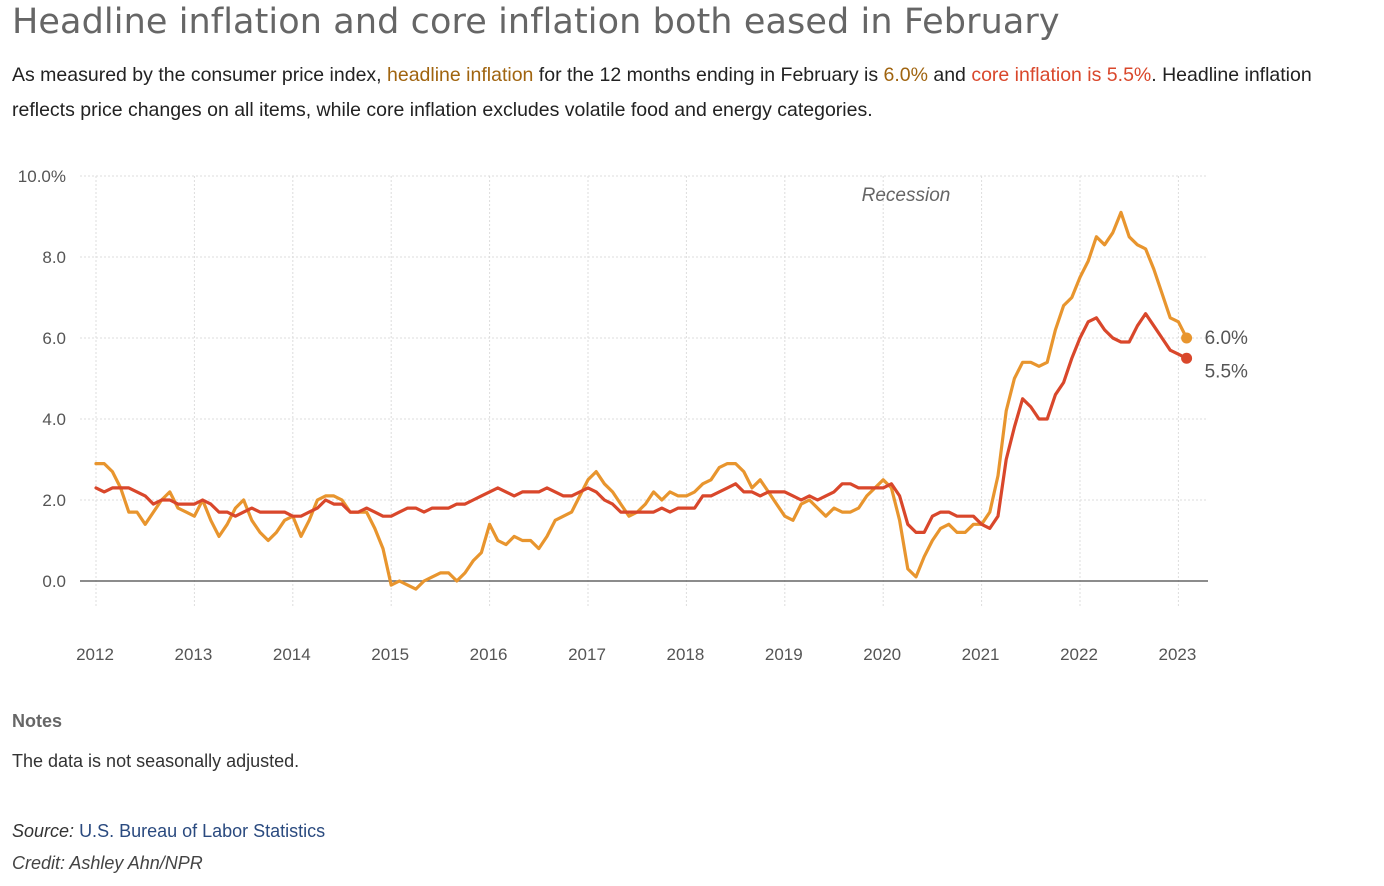 The height and width of the screenshot is (886, 1384). I want to click on y-tick-label: 4.0, so click(54, 419).